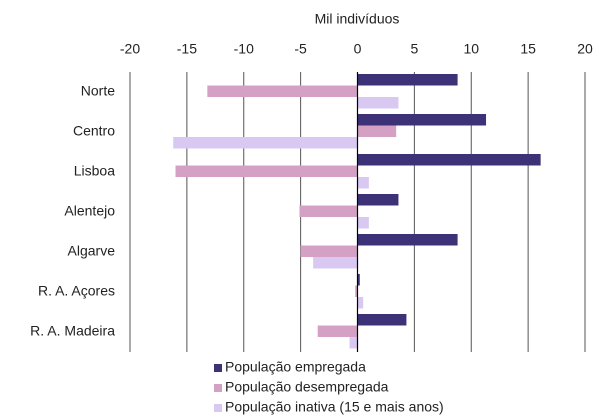 The height and width of the screenshot is (418, 595). Describe the element at coordinates (358, 49) in the screenshot. I see `x-tick-label: 0` at that location.